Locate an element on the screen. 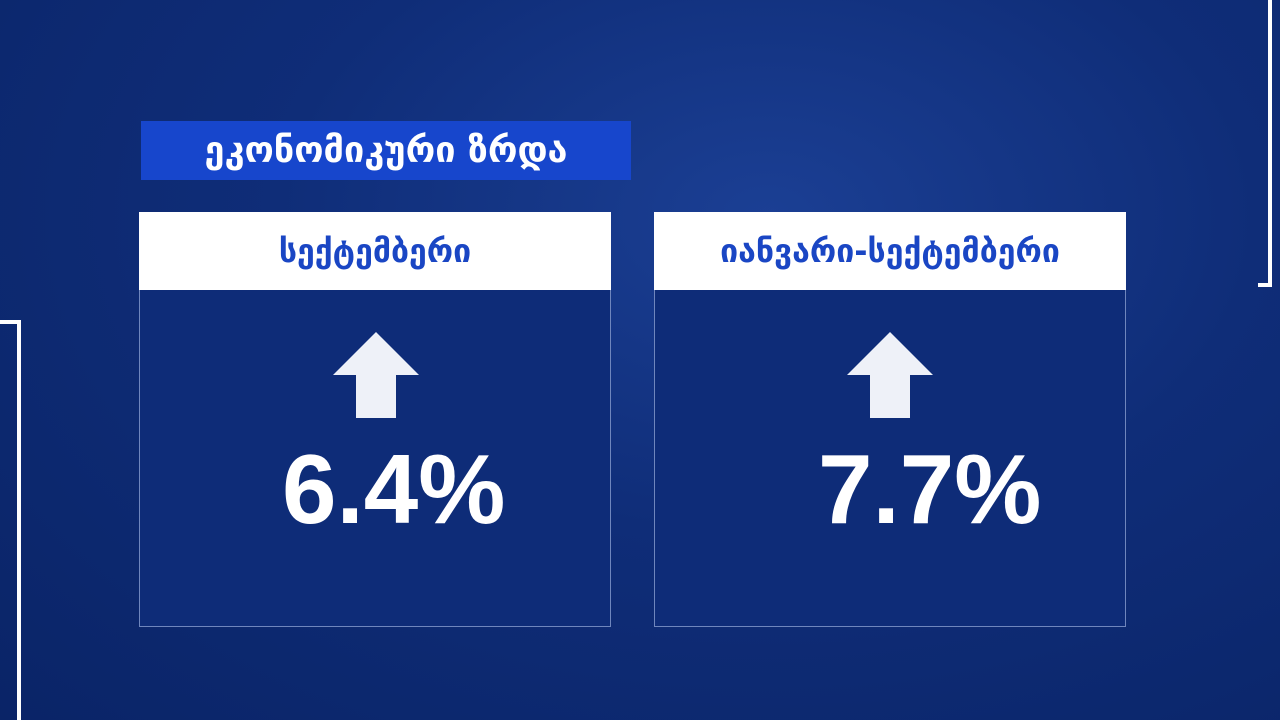 This screenshot has width=1280, height=720. card-label: იანვარი-სექტემბერი is located at coordinates (890, 251).